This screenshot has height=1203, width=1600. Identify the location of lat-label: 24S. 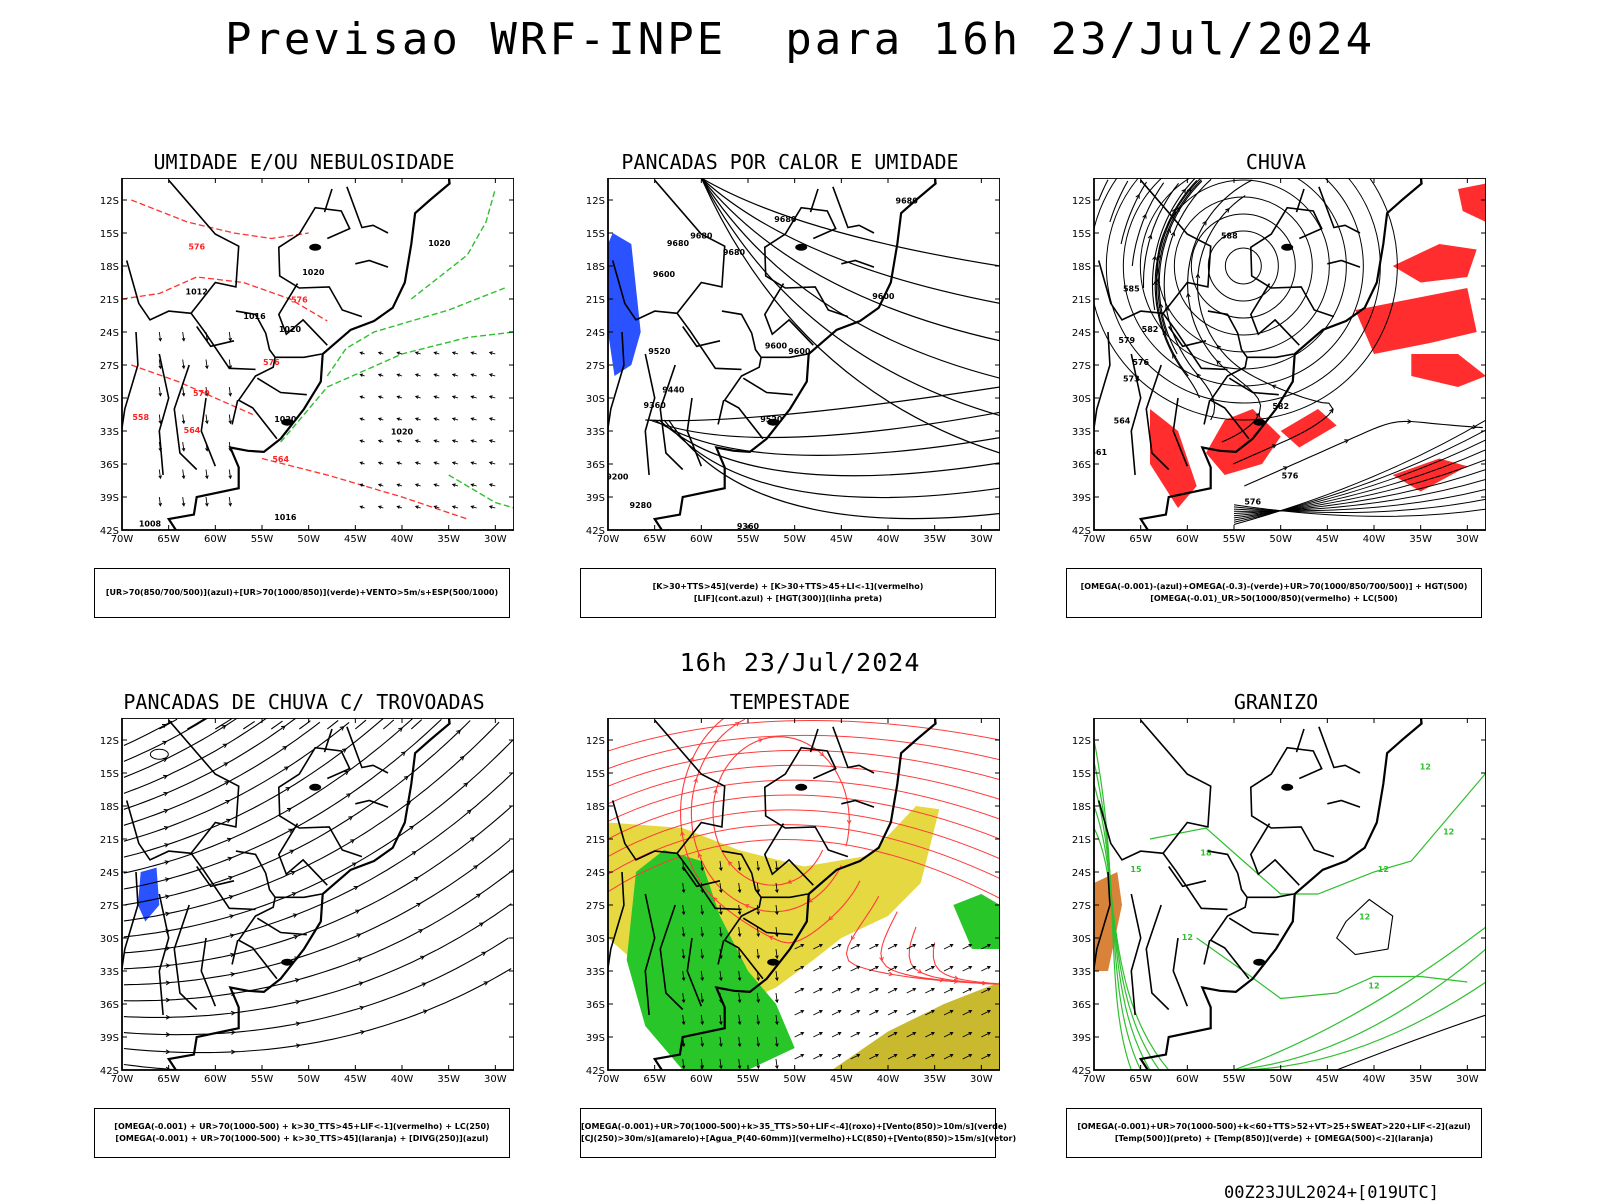
(1081, 873).